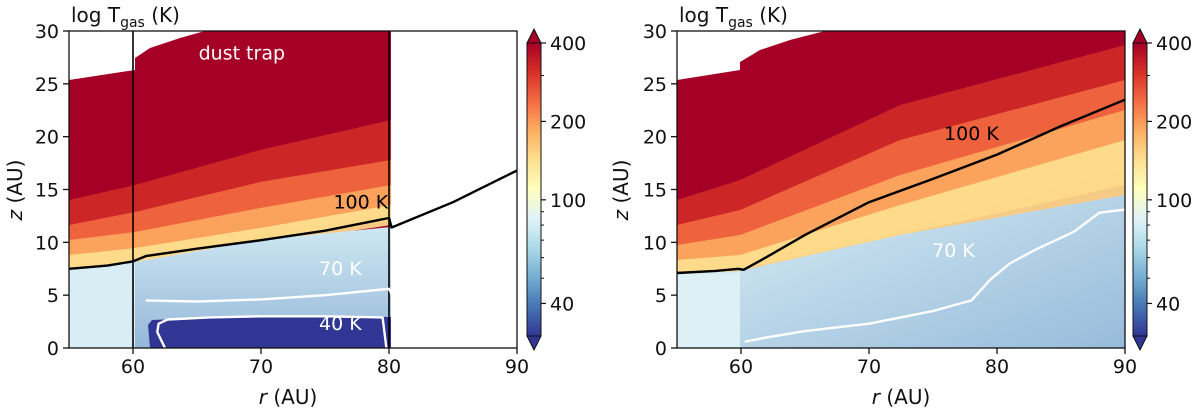 The width and height of the screenshot is (1200, 414). What do you see at coordinates (340, 324) in the screenshot?
I see `annotation-40-k: 40 K` at bounding box center [340, 324].